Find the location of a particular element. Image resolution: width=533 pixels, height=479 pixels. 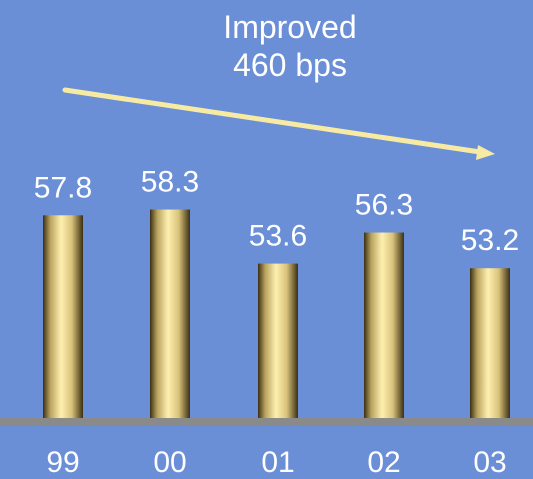

data-label-01: 53.6 is located at coordinates (278, 236).